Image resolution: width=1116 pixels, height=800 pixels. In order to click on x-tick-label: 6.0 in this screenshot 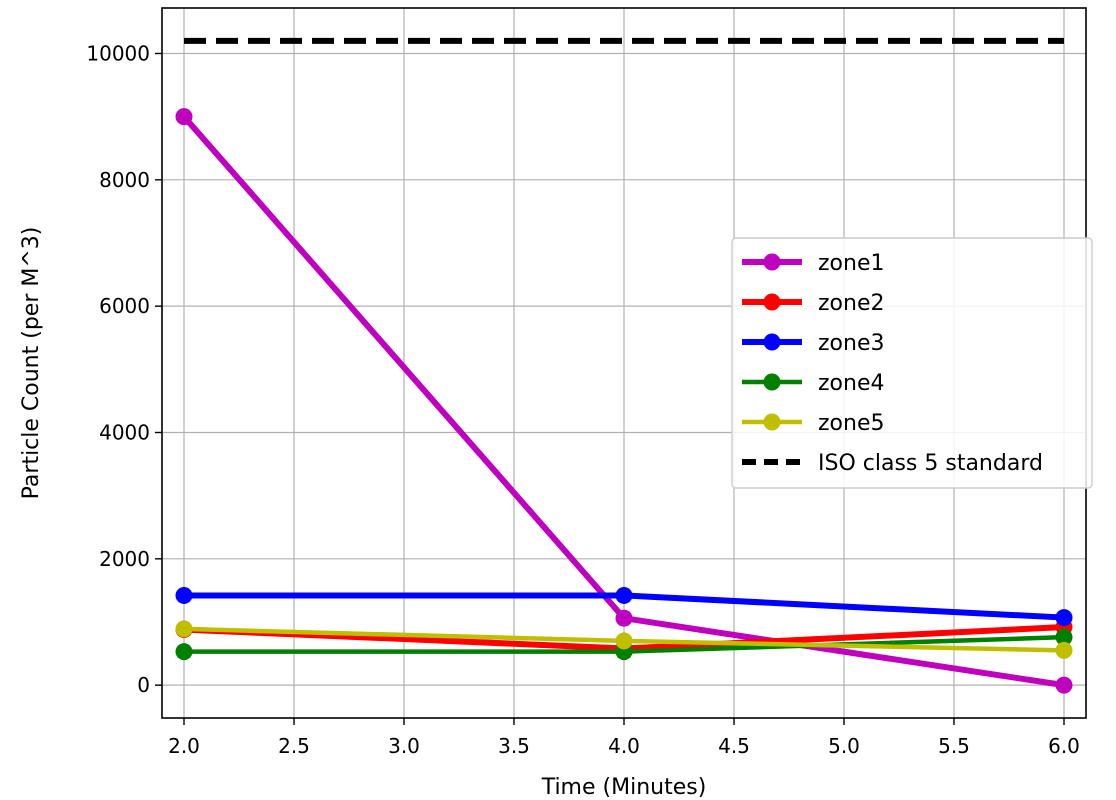, I will do `click(1064, 746)`.